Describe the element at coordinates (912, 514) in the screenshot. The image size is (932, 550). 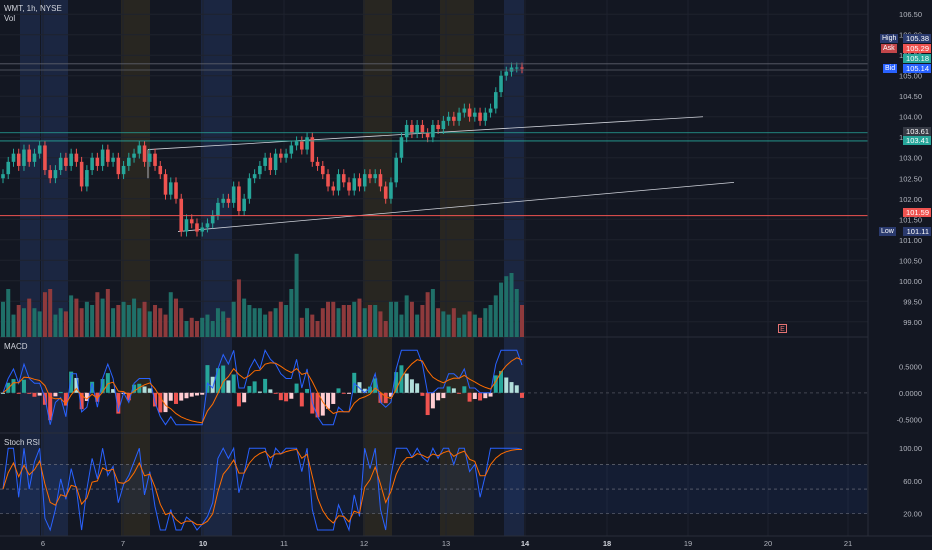
I see `stoch-tick-label: 20.00` at that location.